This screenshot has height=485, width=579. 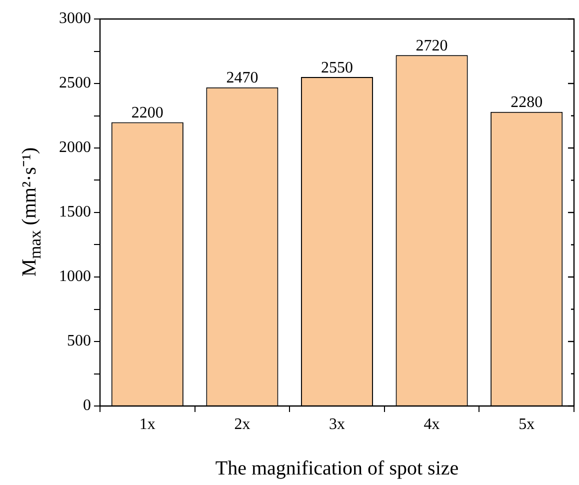 I want to click on x-tick-label: 5x, so click(x=526, y=424).